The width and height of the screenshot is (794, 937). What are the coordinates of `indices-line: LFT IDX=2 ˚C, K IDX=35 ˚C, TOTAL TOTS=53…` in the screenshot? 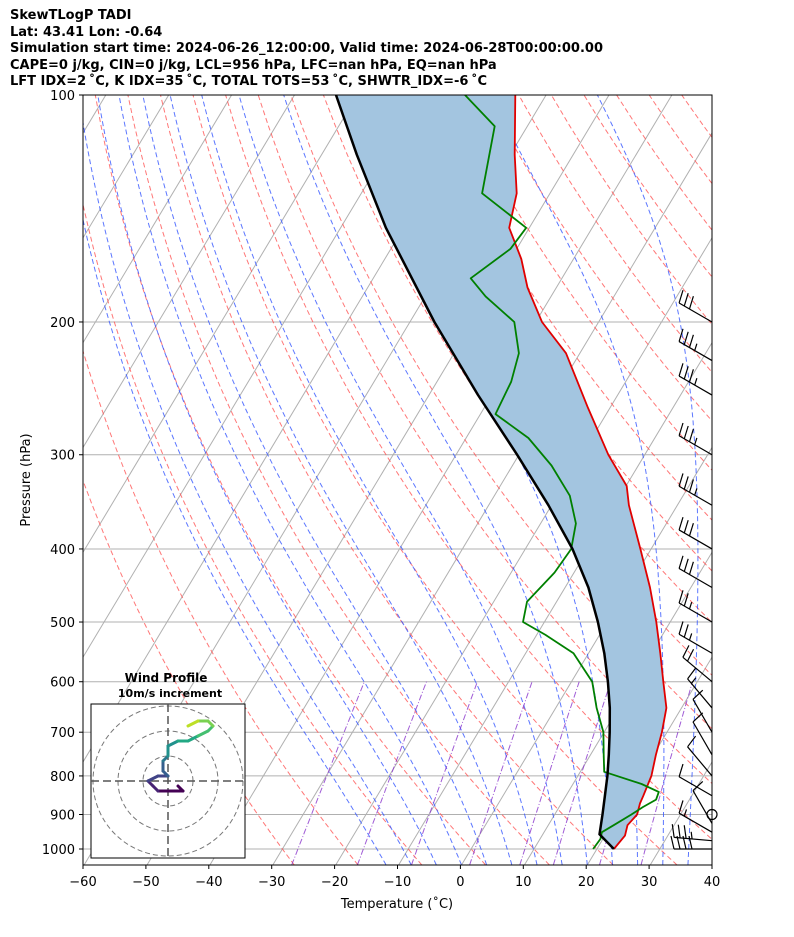 It's located at (249, 81).